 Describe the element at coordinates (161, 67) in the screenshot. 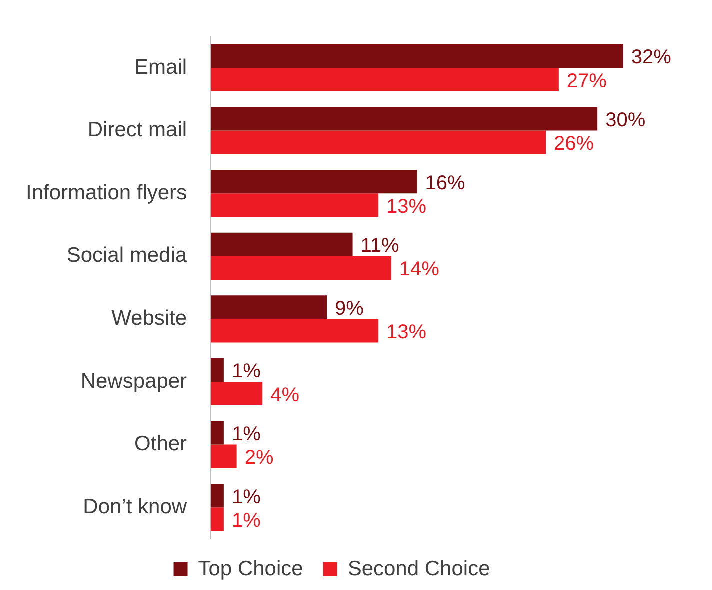

I see `y-tick-label: Email` at that location.